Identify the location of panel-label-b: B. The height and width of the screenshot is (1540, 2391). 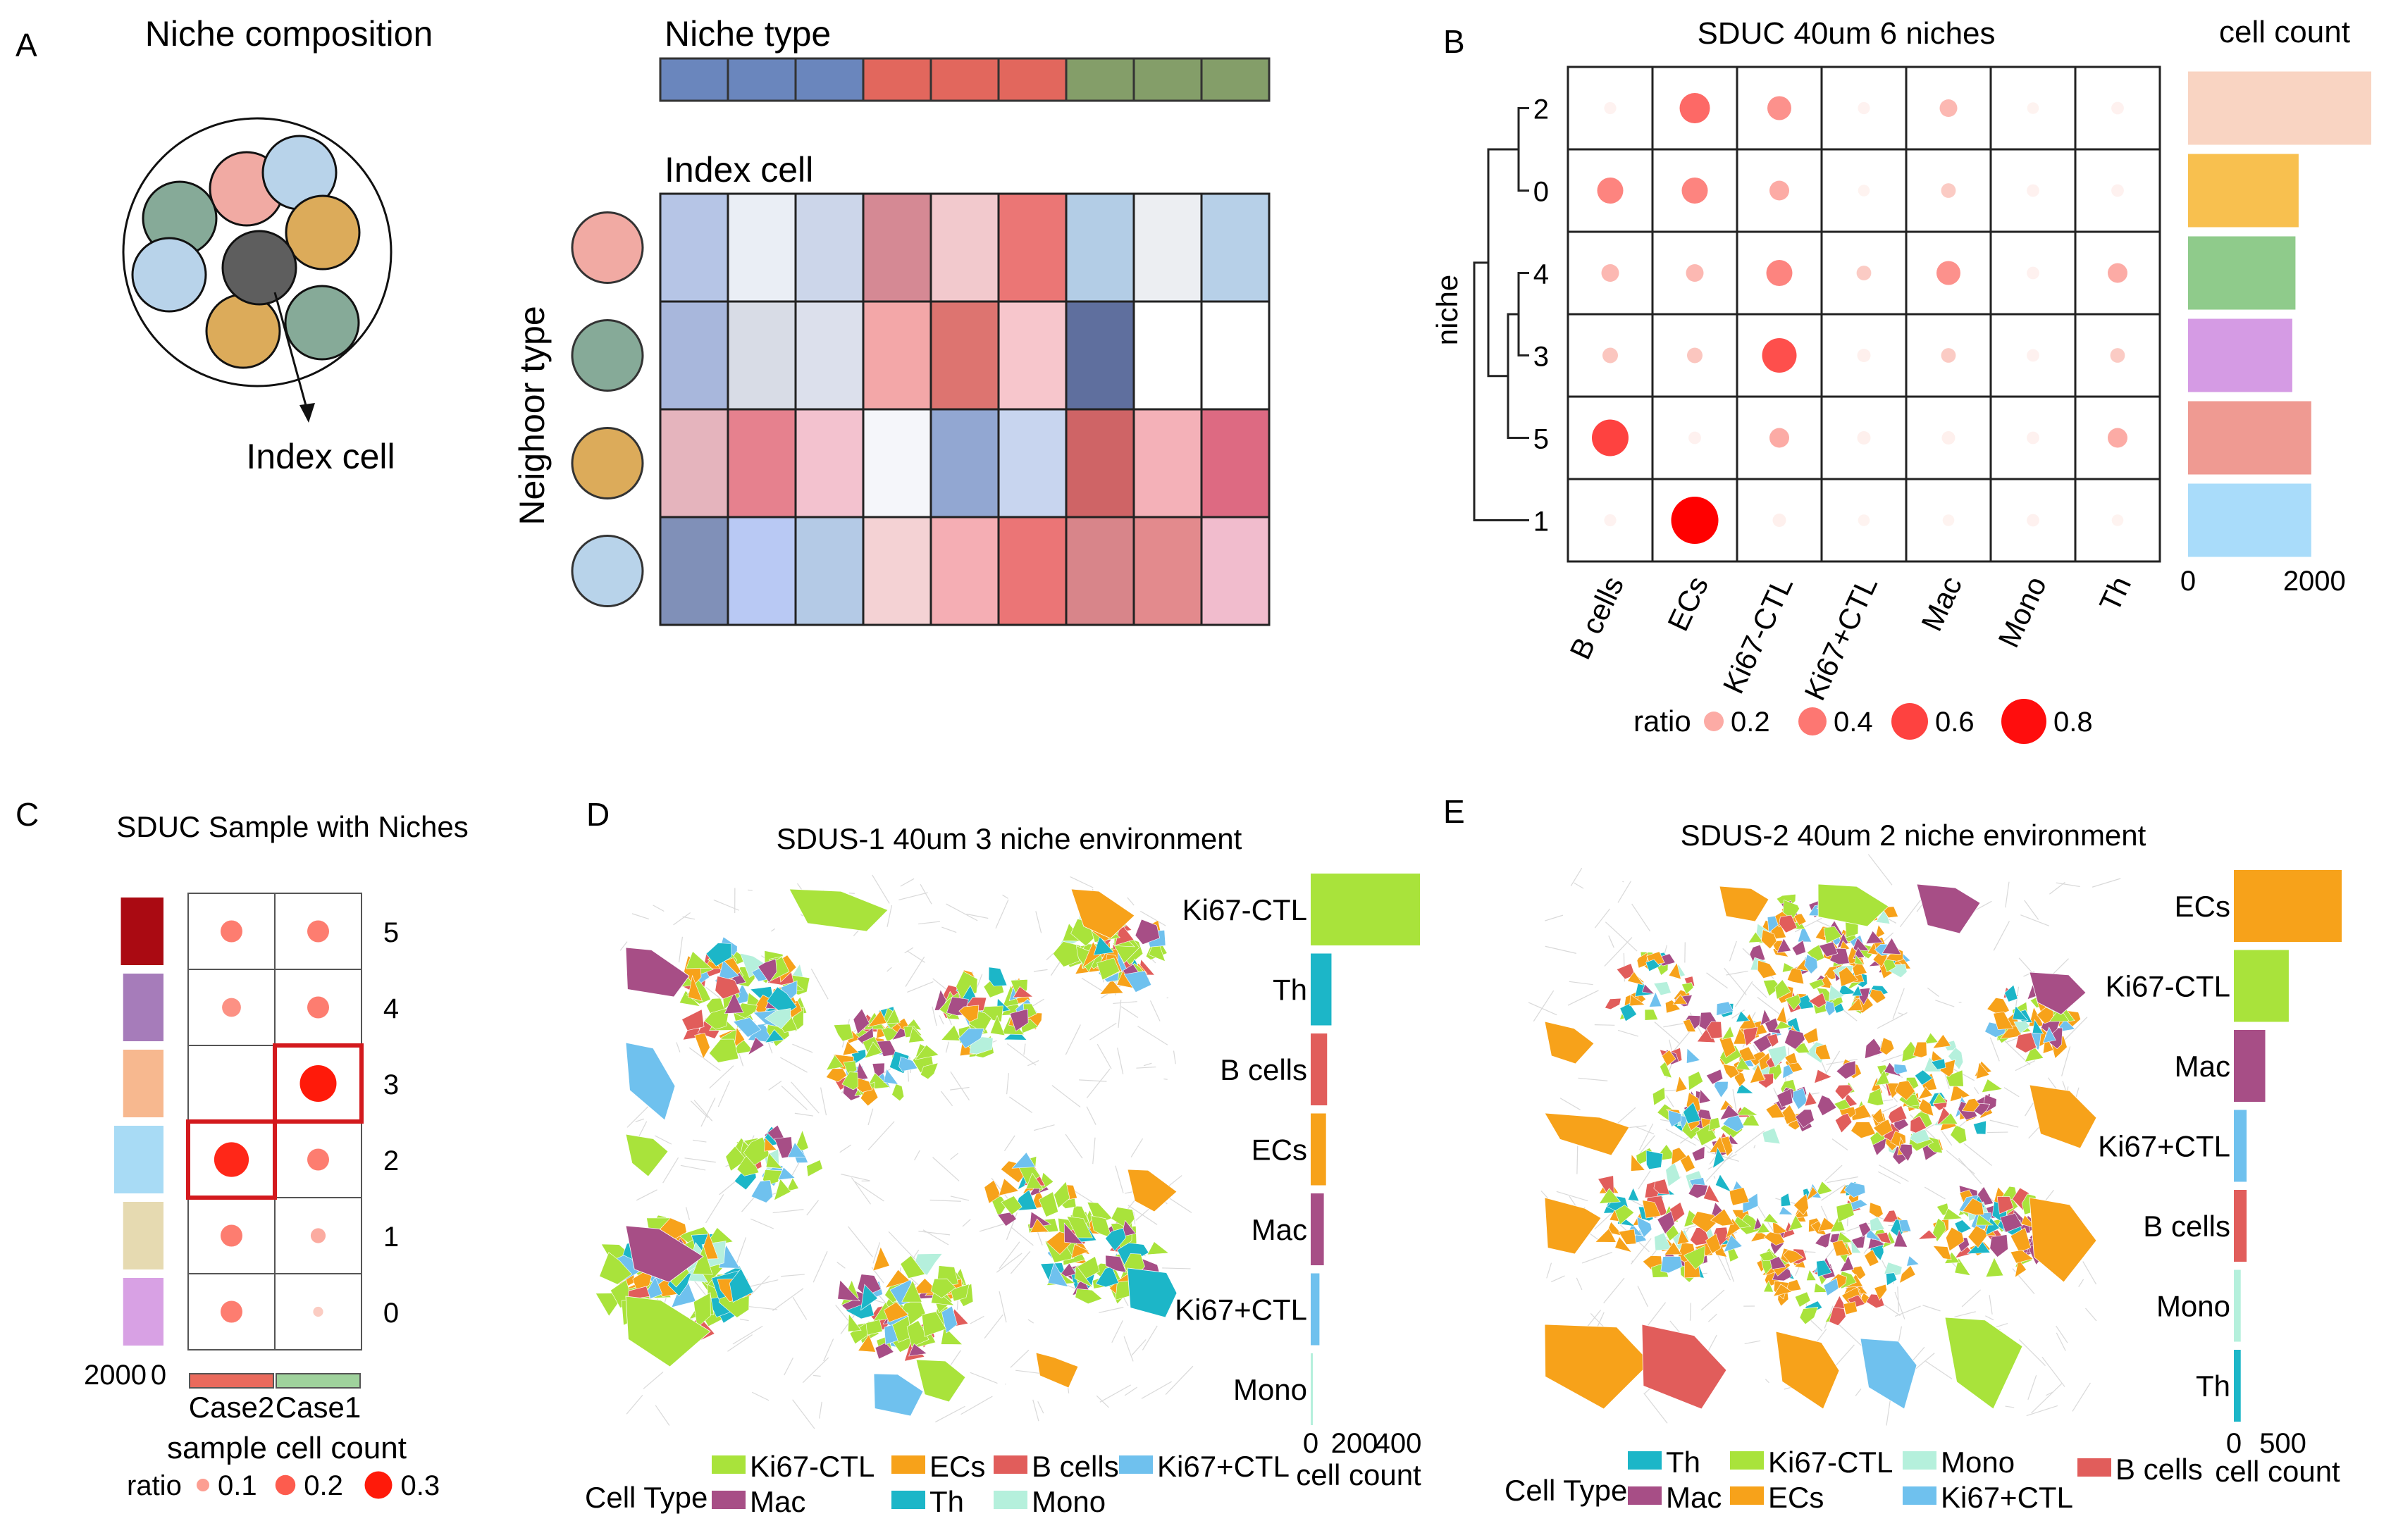
(1454, 41).